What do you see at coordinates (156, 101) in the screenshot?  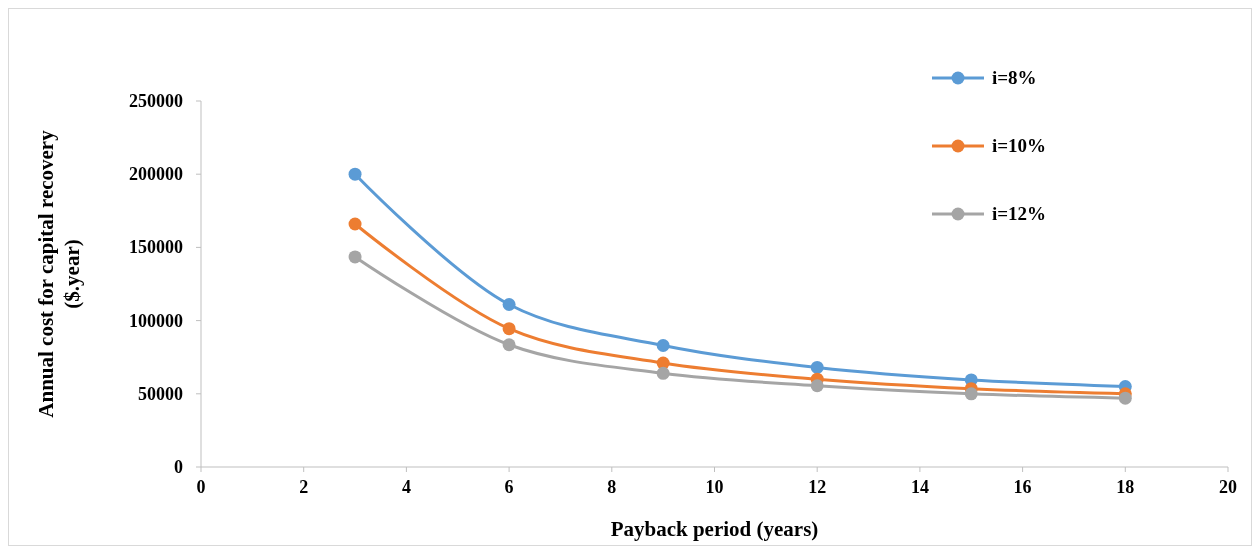 I see `y-tick-label: 250000` at bounding box center [156, 101].